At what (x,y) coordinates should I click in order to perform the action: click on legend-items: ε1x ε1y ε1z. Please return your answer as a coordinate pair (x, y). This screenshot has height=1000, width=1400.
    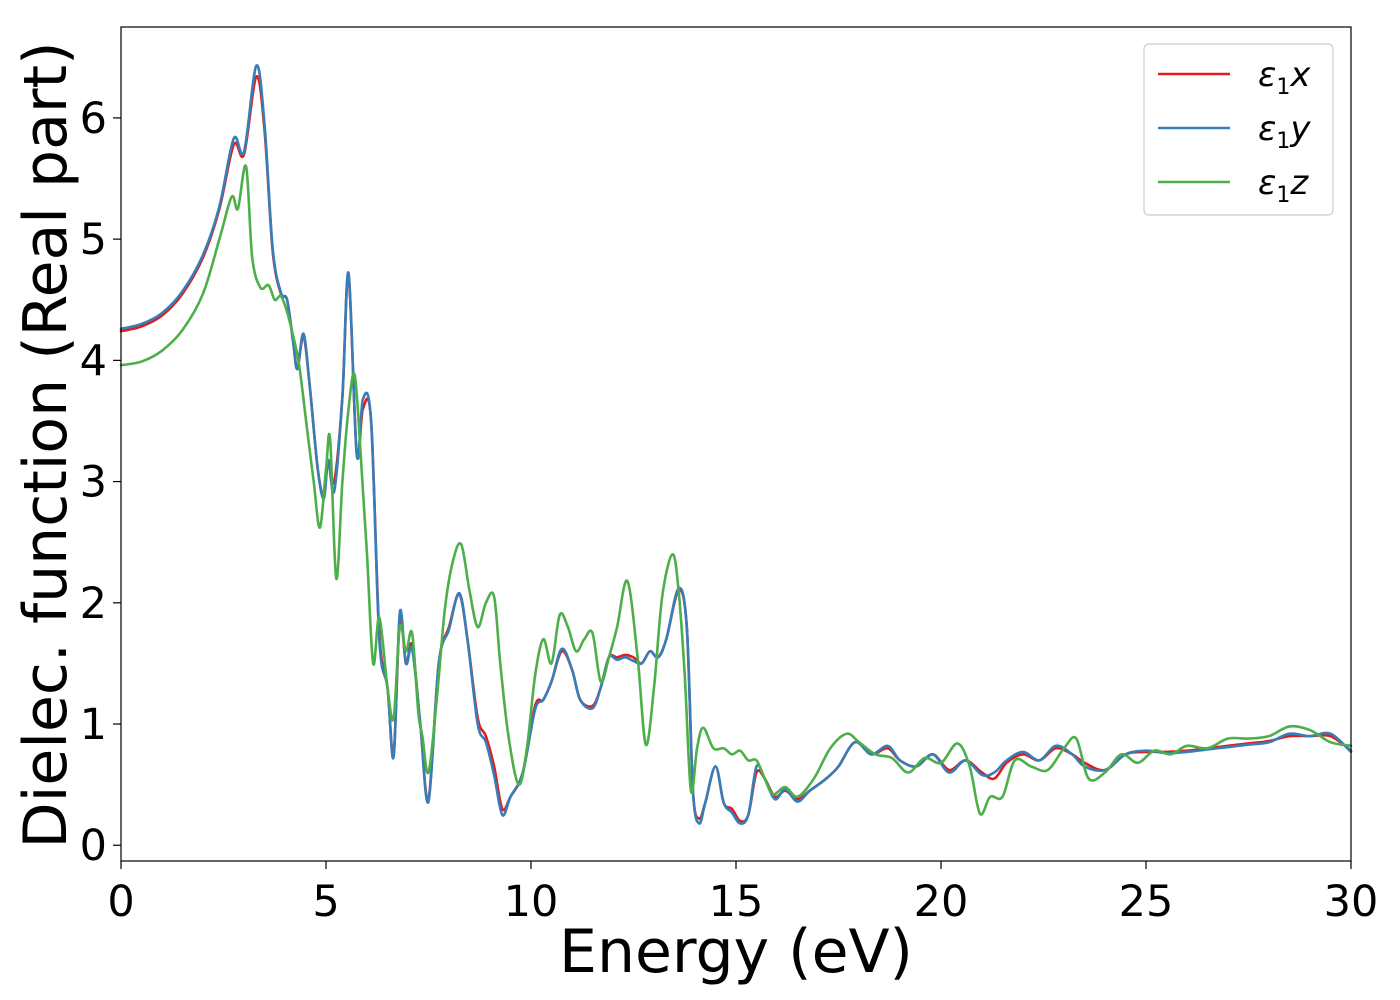
    Looking at the image, I should click on (1234, 131).